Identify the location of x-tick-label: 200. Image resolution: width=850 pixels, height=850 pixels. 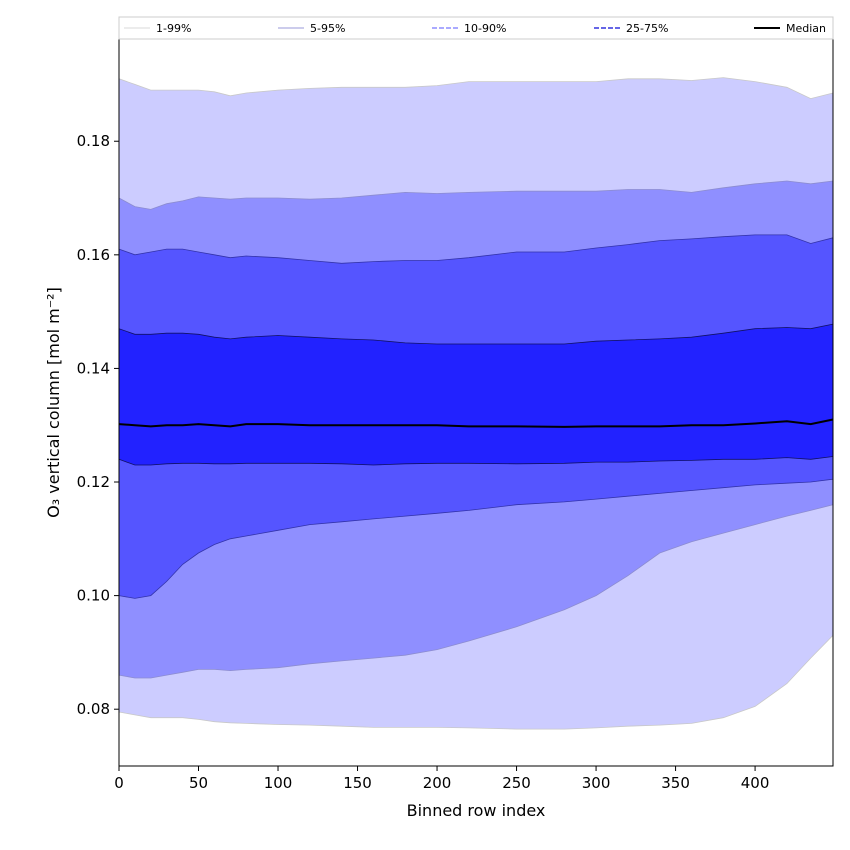
(437, 783).